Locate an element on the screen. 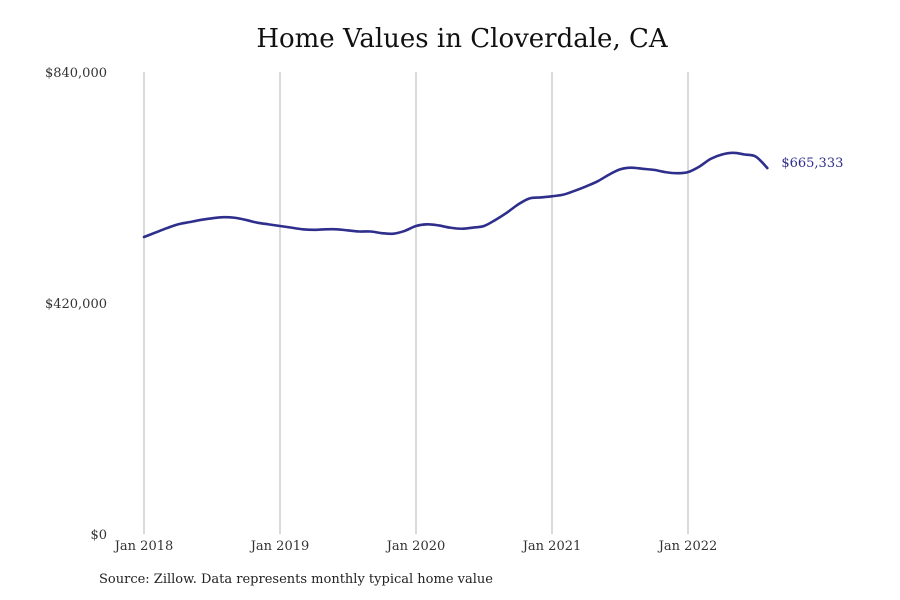 The width and height of the screenshot is (900, 600). y-tick-label: $840,000 is located at coordinates (76, 73).